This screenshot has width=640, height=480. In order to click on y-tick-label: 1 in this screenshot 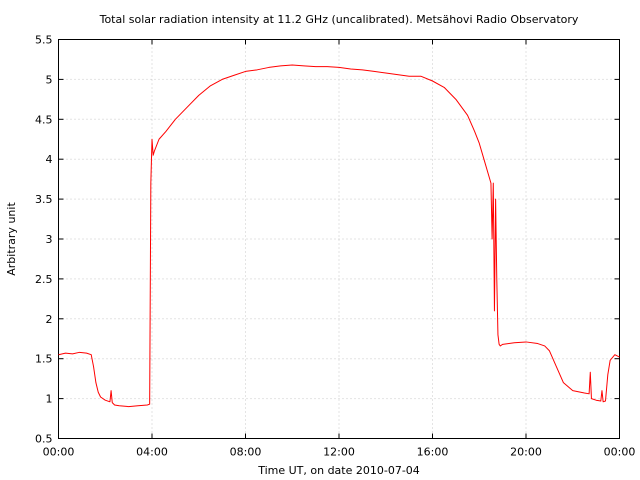, I will do `click(49, 399)`.